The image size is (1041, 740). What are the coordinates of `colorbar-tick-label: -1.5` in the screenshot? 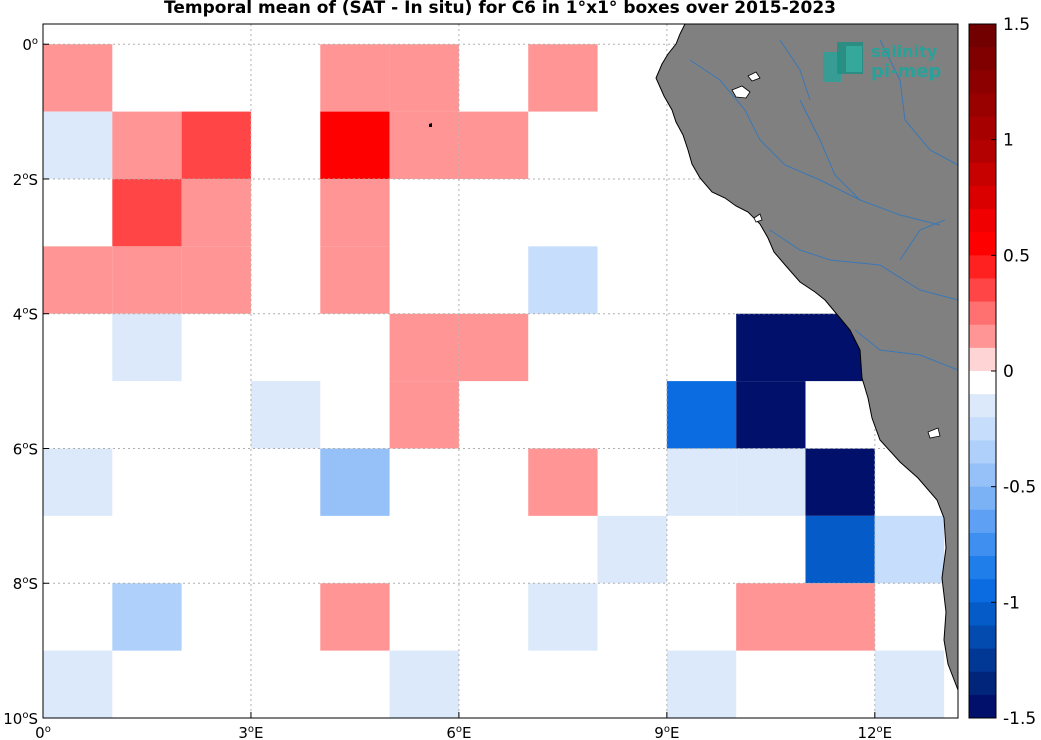 It's located at (1019, 719).